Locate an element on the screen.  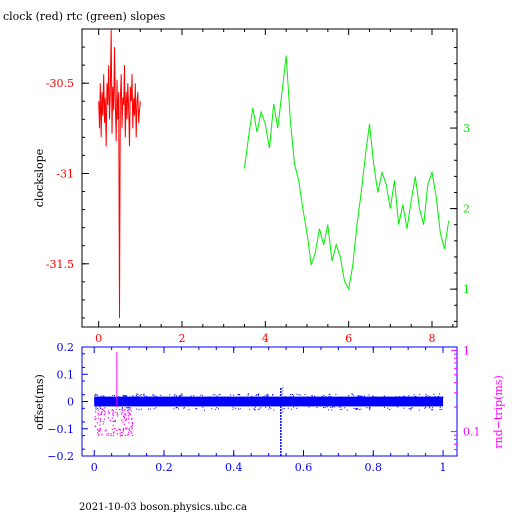
offset-left-tick-label: 0.2 is located at coordinates (66, 347).